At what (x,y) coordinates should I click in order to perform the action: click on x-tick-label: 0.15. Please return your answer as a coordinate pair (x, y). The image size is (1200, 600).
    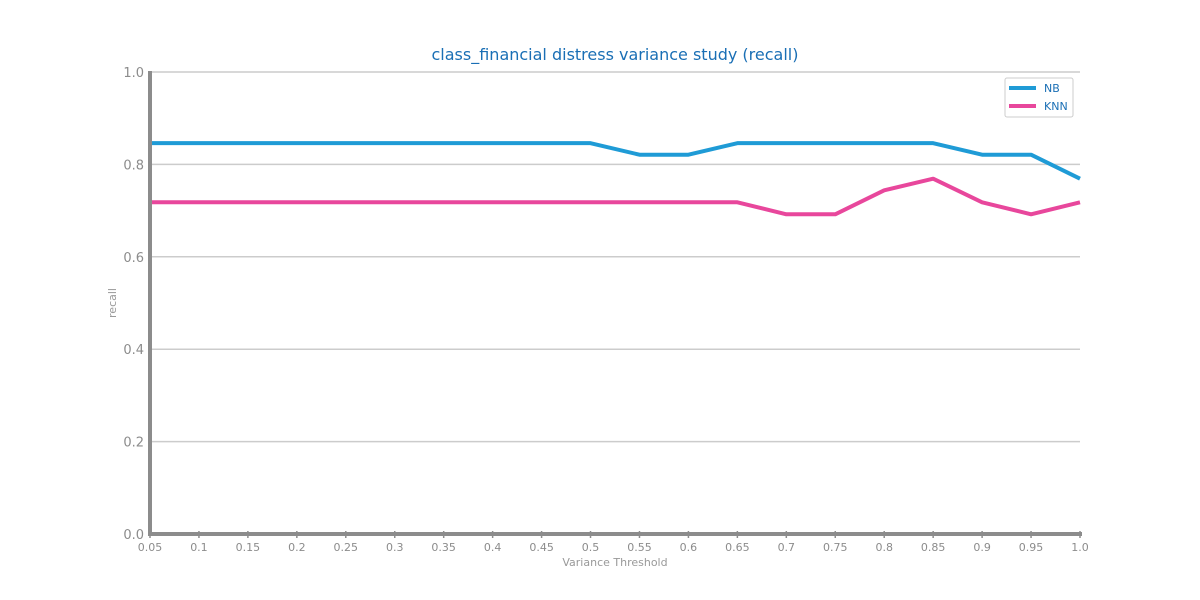
    Looking at the image, I should click on (248, 547).